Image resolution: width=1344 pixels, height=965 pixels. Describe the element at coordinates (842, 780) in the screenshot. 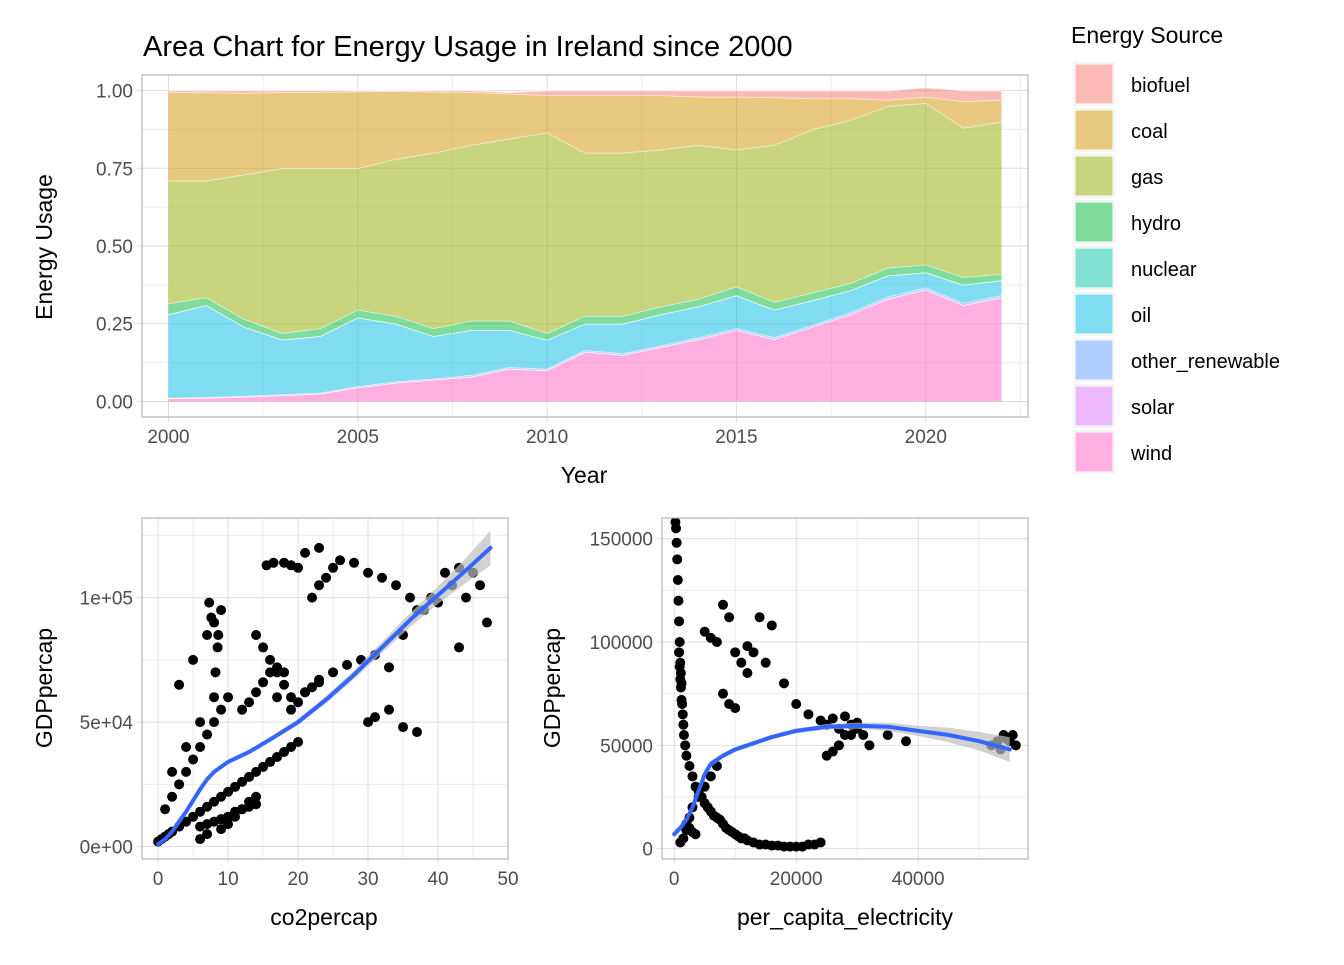

I see `scatter-electricity-confidence-ribbon` at that location.